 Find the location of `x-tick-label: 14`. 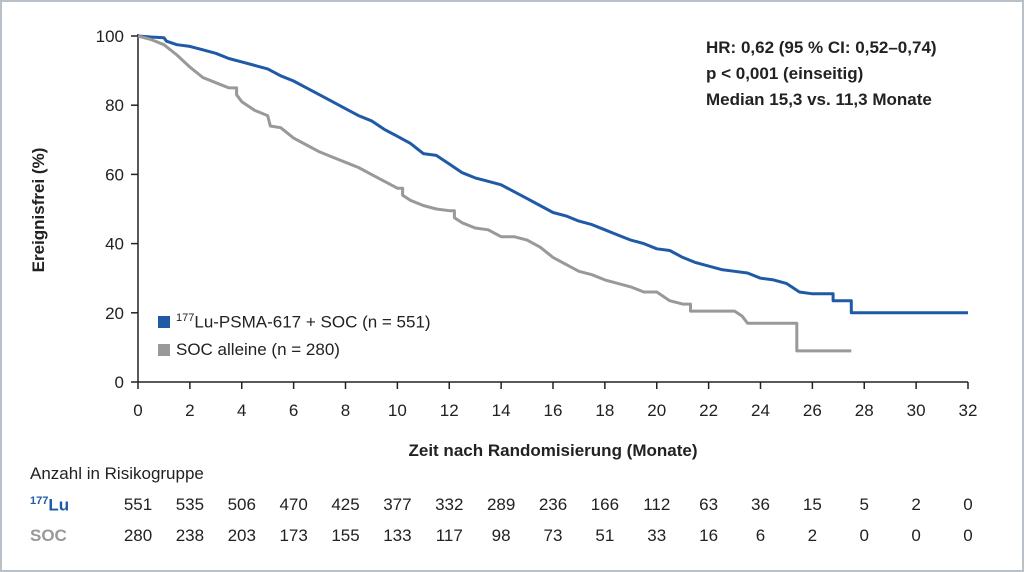

x-tick-label: 14 is located at coordinates (501, 410).